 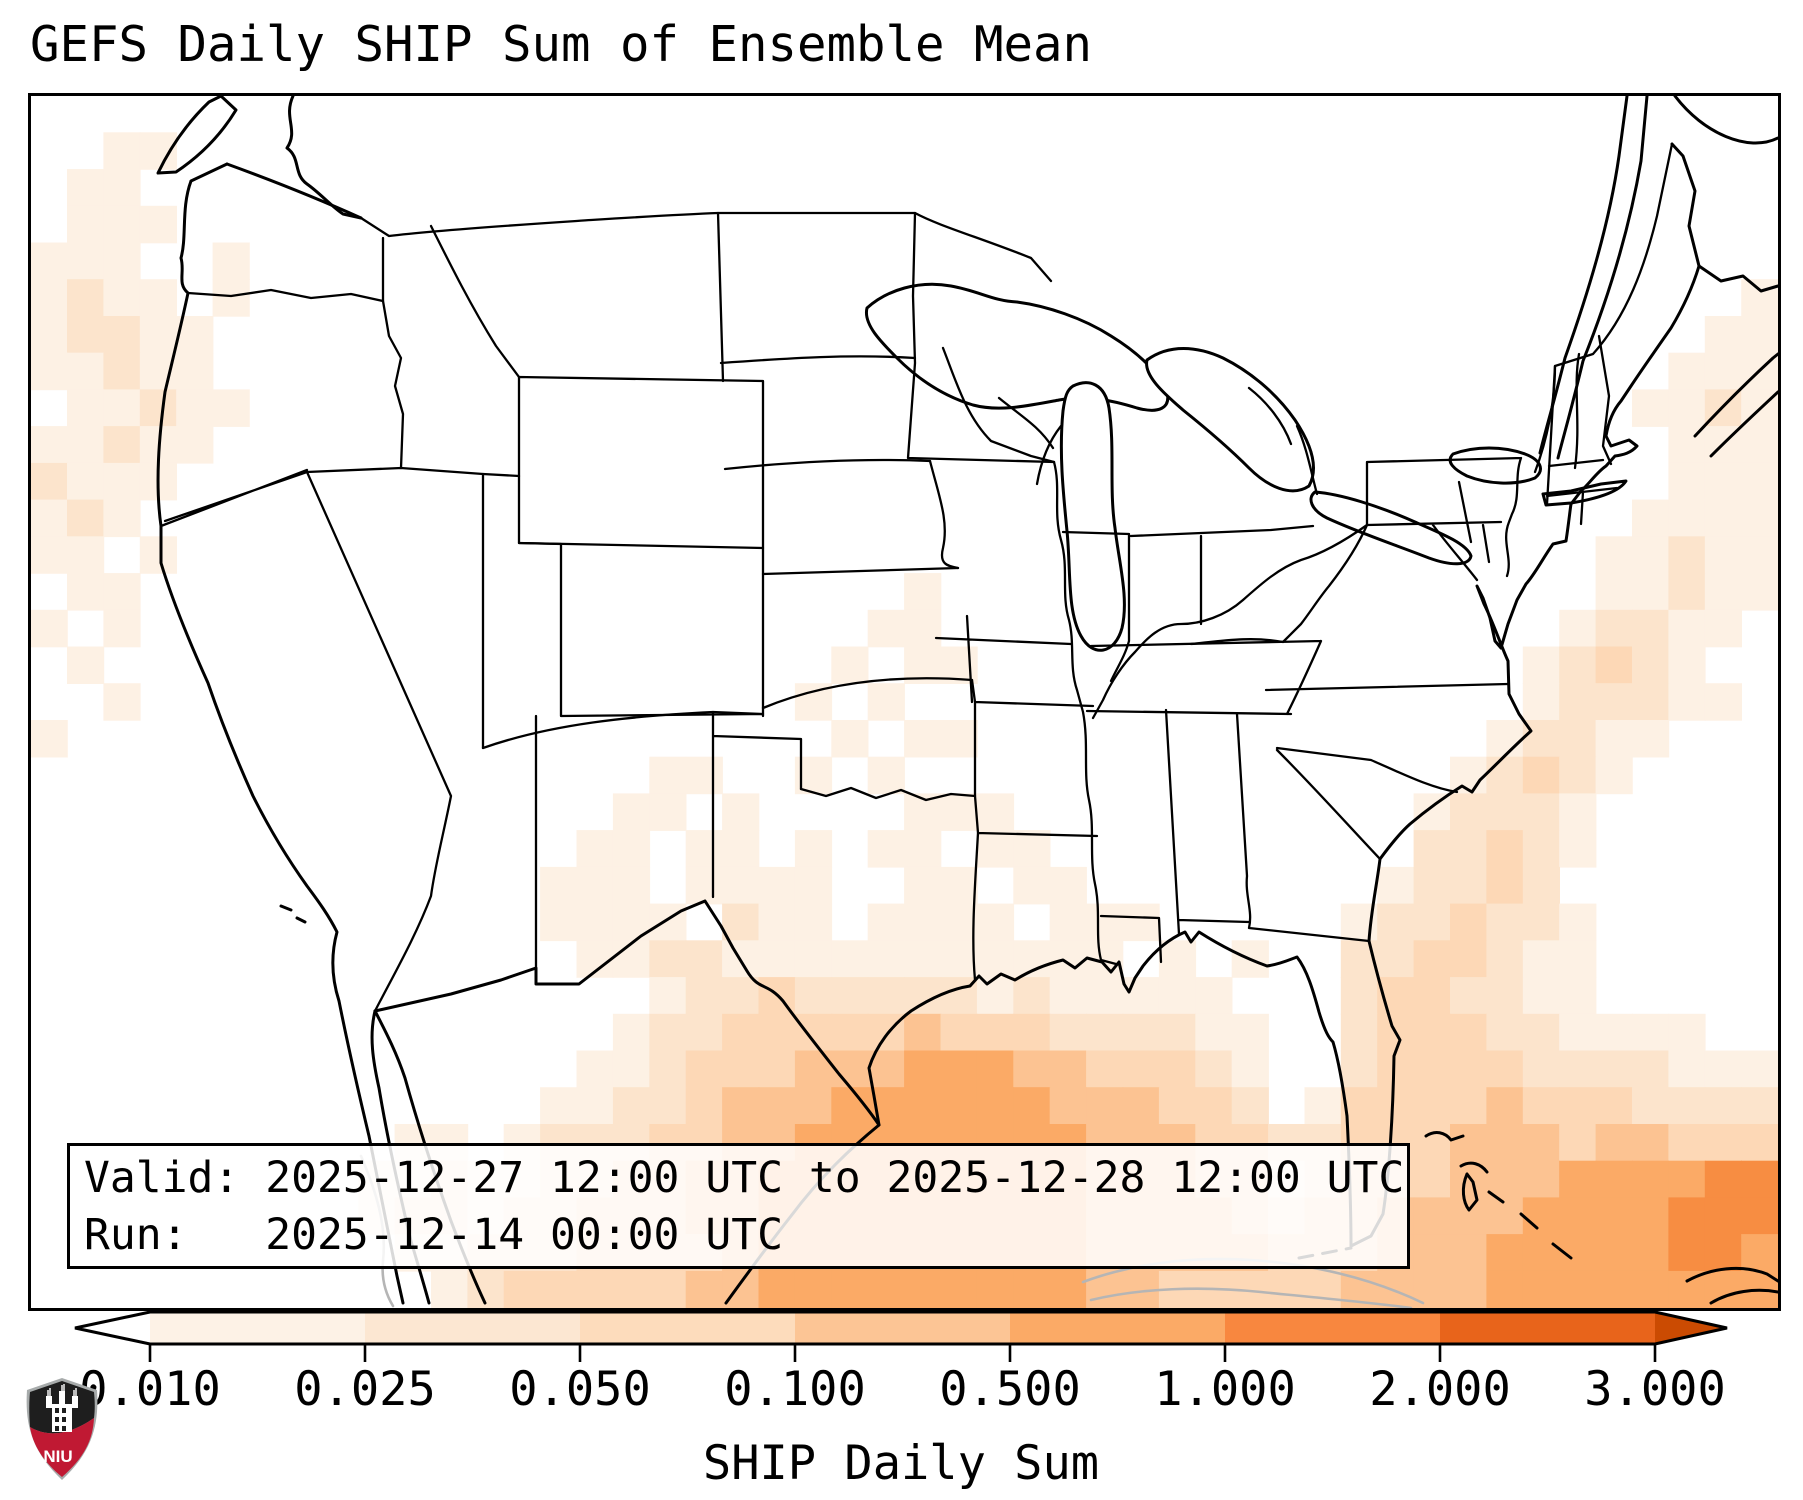 I want to click on colorbar-segment, so click(x=1118, y=1328).